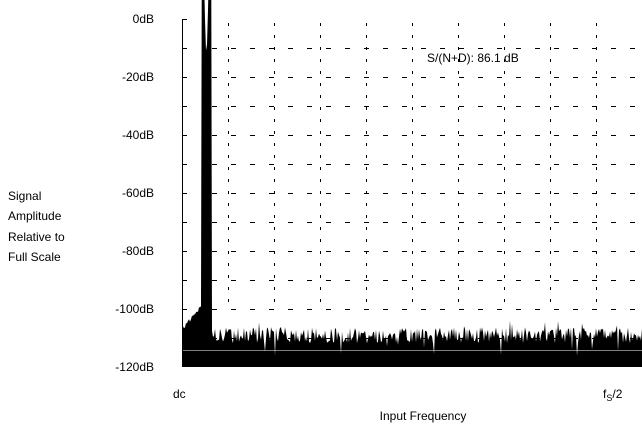 The width and height of the screenshot is (642, 425). I want to click on annotation-snd: S/(N+D): 86.1 dB, so click(473, 58).